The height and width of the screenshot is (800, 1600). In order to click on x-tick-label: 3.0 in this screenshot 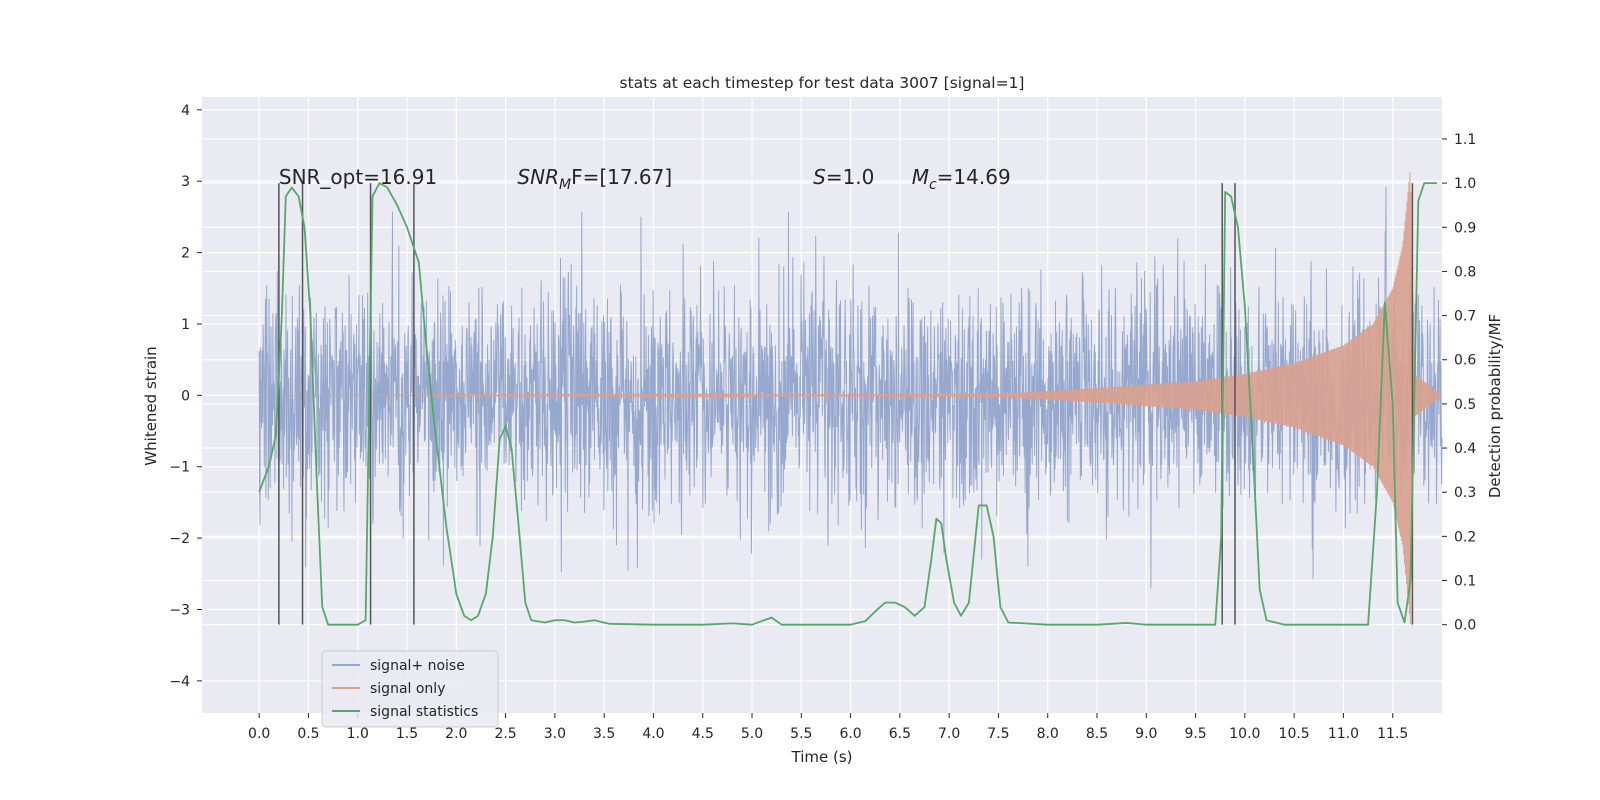, I will do `click(555, 734)`.